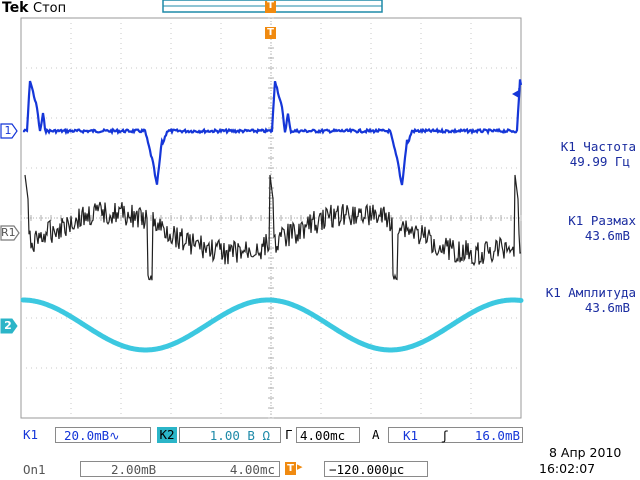 This screenshot has height=480, width=640. What do you see at coordinates (266, 435) in the screenshot?
I see `impedance-icon: Ω` at bounding box center [266, 435].